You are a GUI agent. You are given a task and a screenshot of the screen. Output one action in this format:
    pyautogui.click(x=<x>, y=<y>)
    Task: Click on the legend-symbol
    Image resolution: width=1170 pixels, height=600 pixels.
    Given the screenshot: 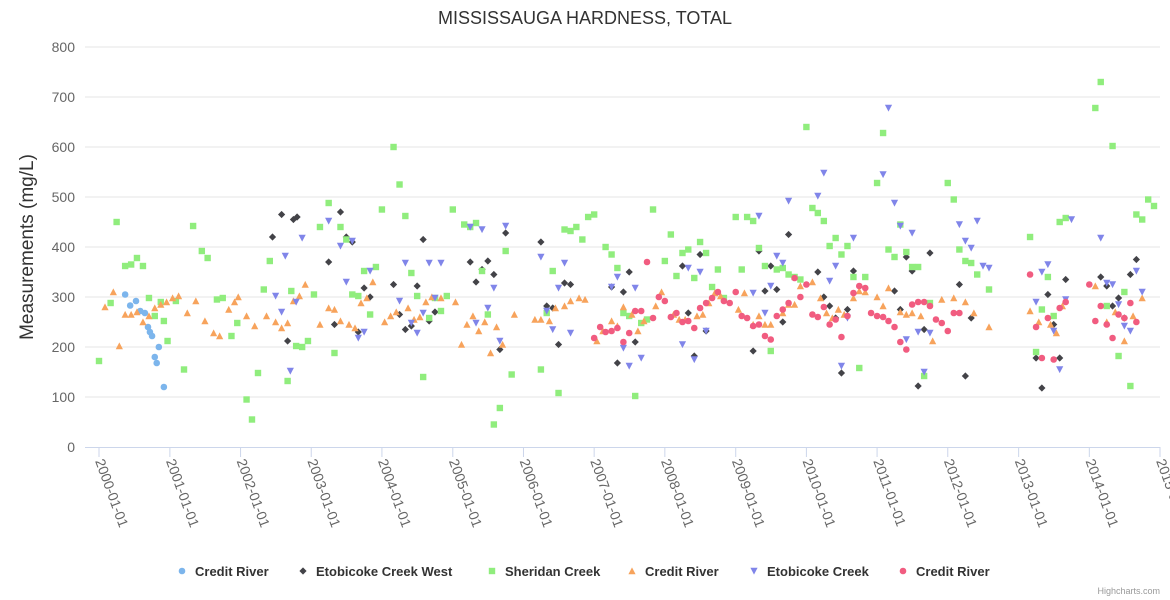 What is the action you would take?
    pyautogui.click(x=754, y=571)
    